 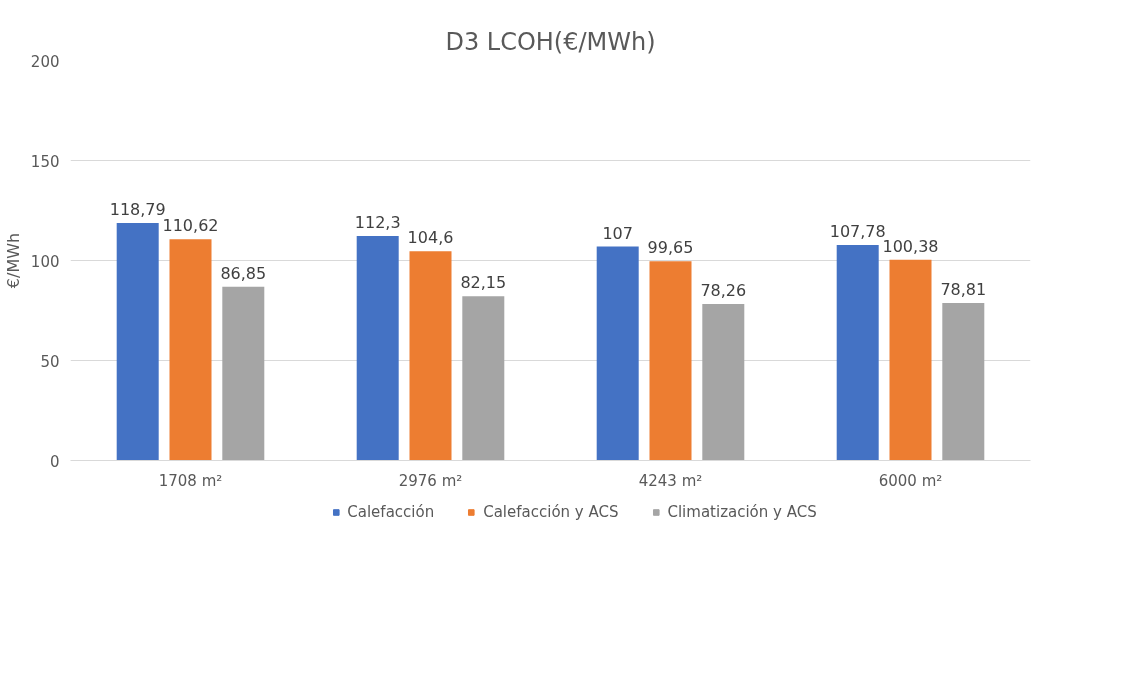 What do you see at coordinates (617, 233) in the screenshot?
I see `data-label: 107` at bounding box center [617, 233].